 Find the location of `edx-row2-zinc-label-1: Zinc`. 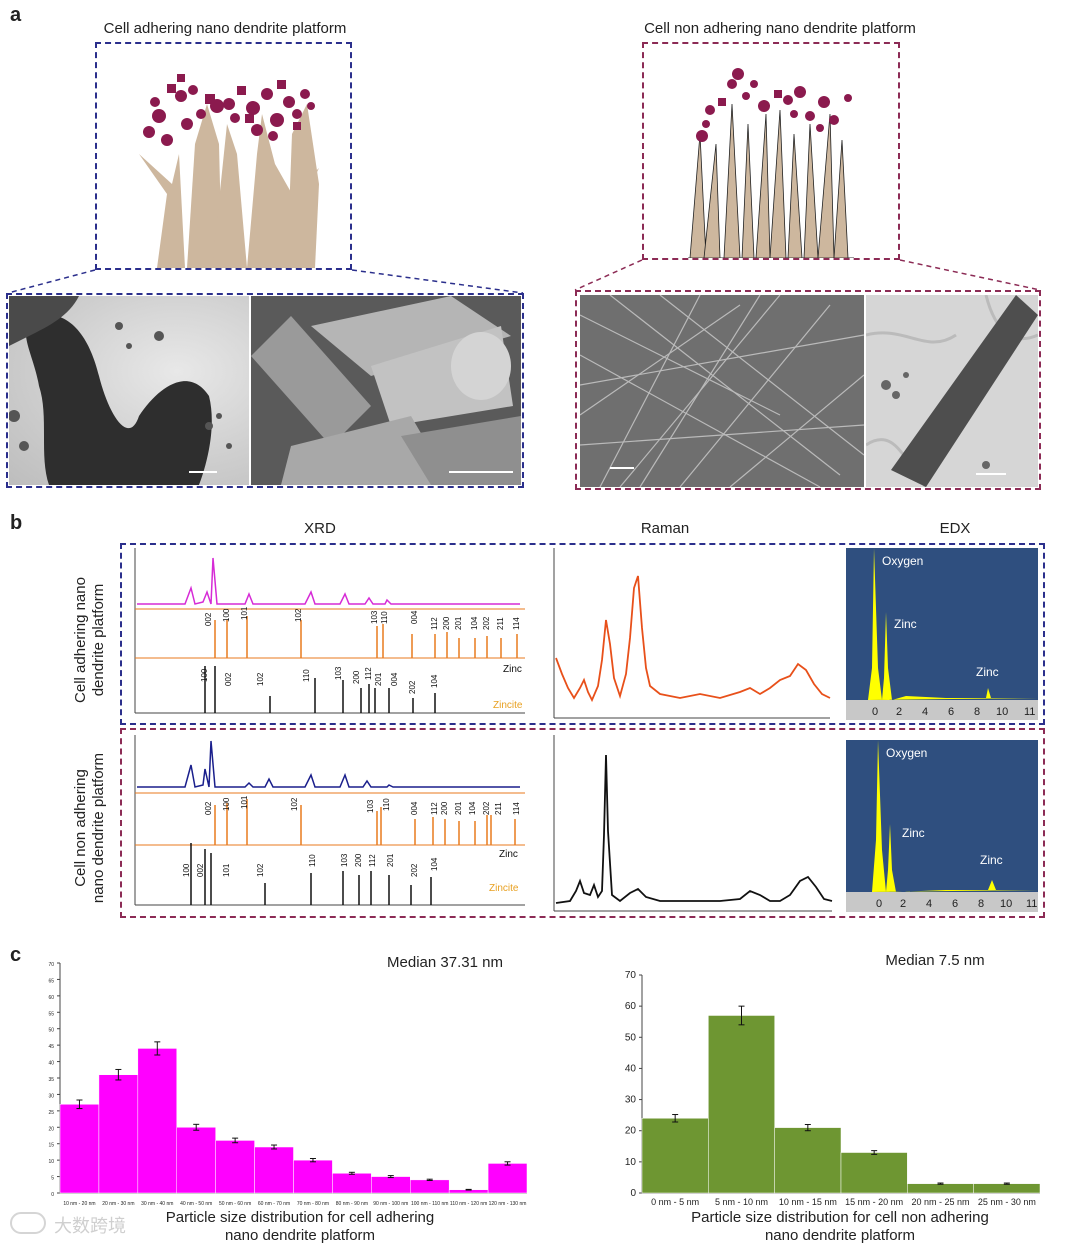

edx-row2-zinc-label-1: Zinc is located at coordinates (913, 833).